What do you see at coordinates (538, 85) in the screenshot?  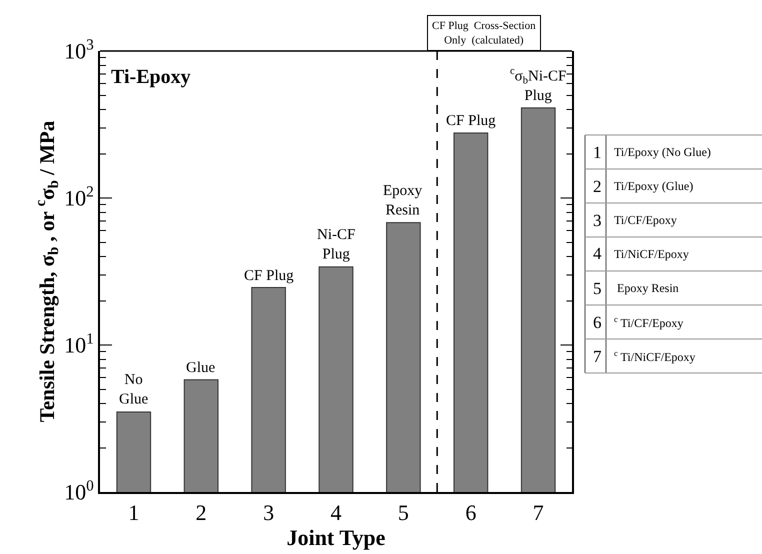 I see `annotation: $^{c}$σ$_{b}$Ni-CF Plug` at bounding box center [538, 85].